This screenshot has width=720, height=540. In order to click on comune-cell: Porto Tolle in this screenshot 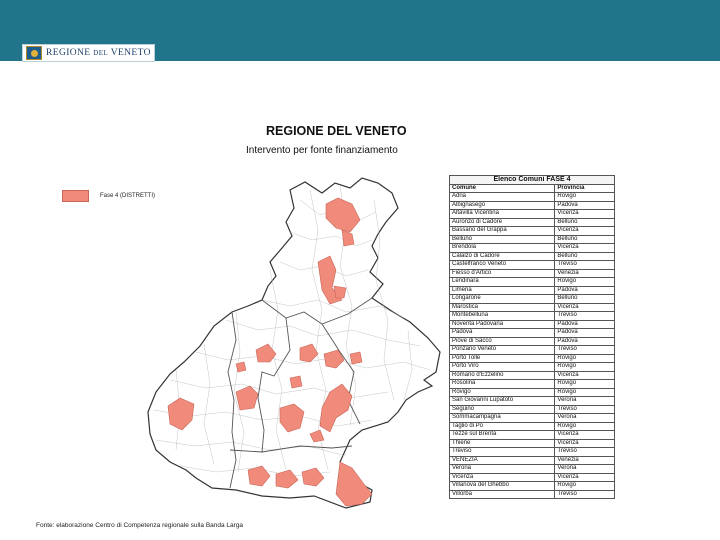, I will do `click(502, 358)`.